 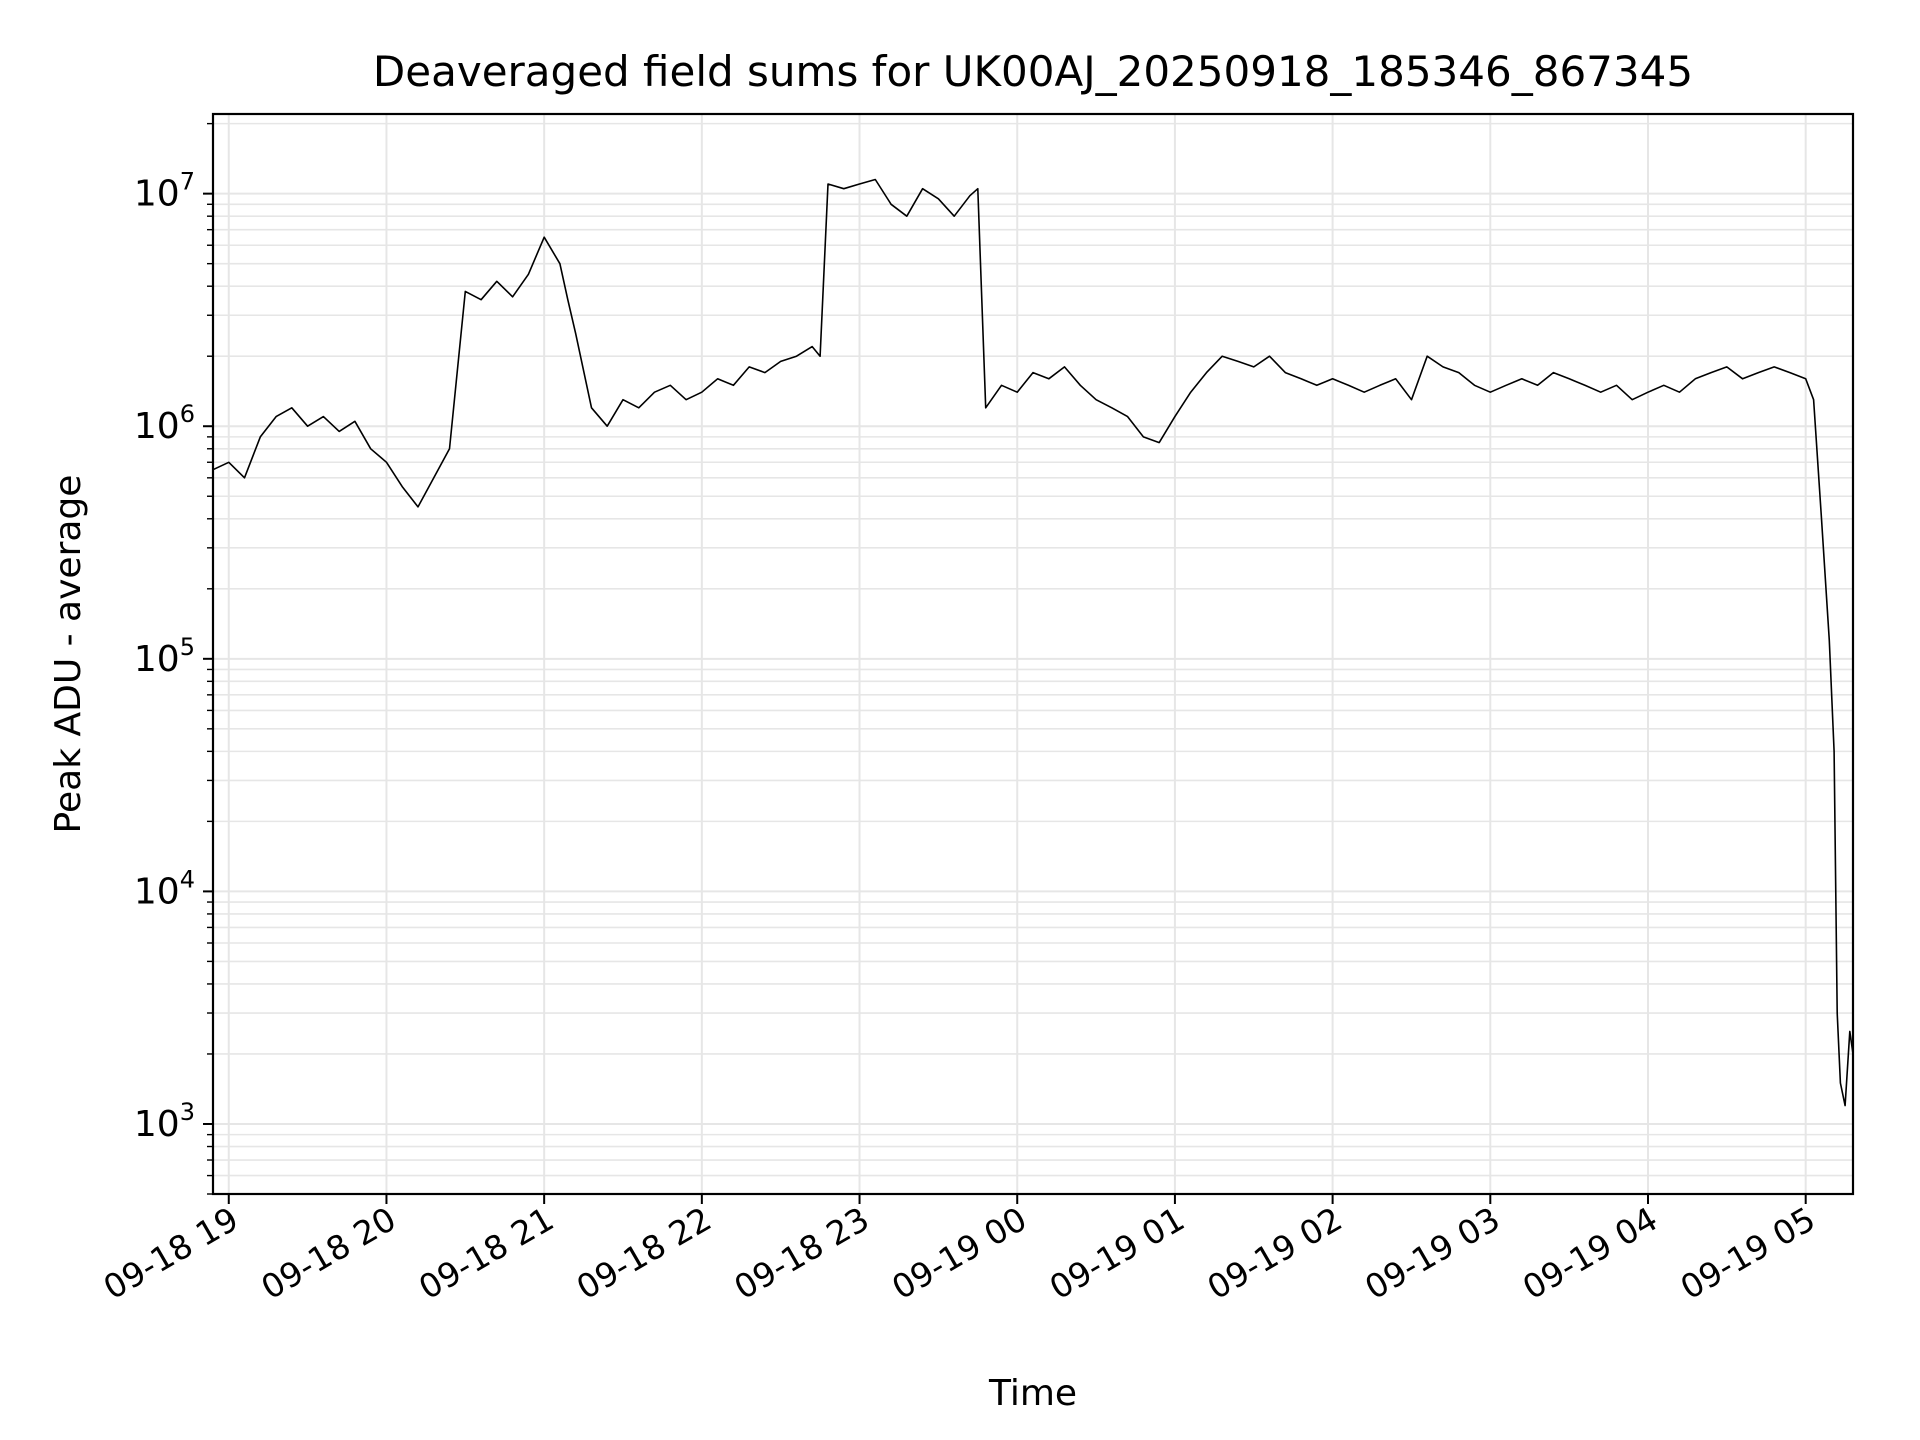 I want to click on y-tick-label: 10³, so click(x=164, y=1121).